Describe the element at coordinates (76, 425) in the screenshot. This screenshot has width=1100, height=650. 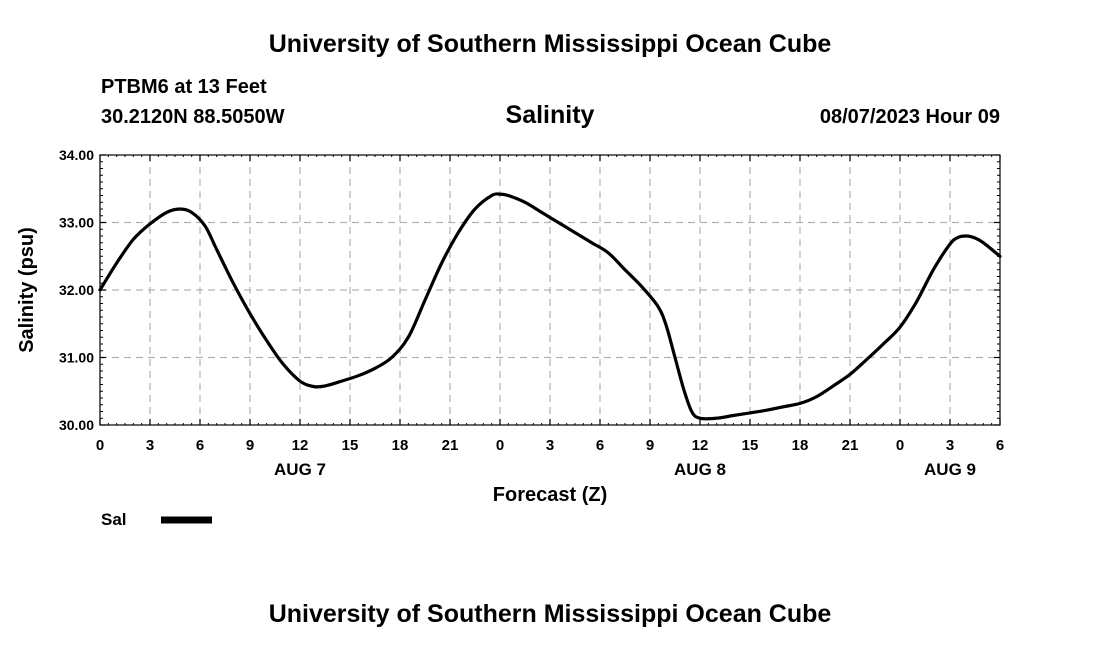
I see `y-tick-label: 30.00` at that location.